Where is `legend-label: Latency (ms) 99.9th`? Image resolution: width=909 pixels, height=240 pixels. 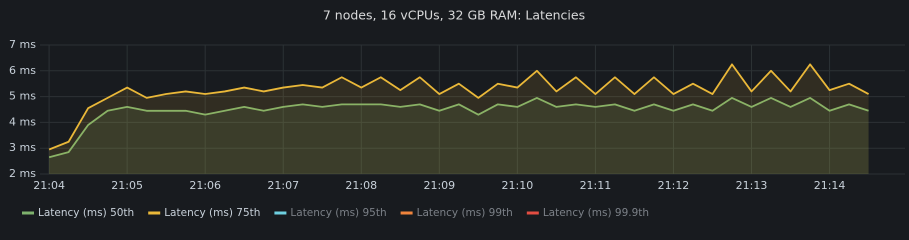
legend-label: Latency (ms) 99.9th is located at coordinates (596, 213).